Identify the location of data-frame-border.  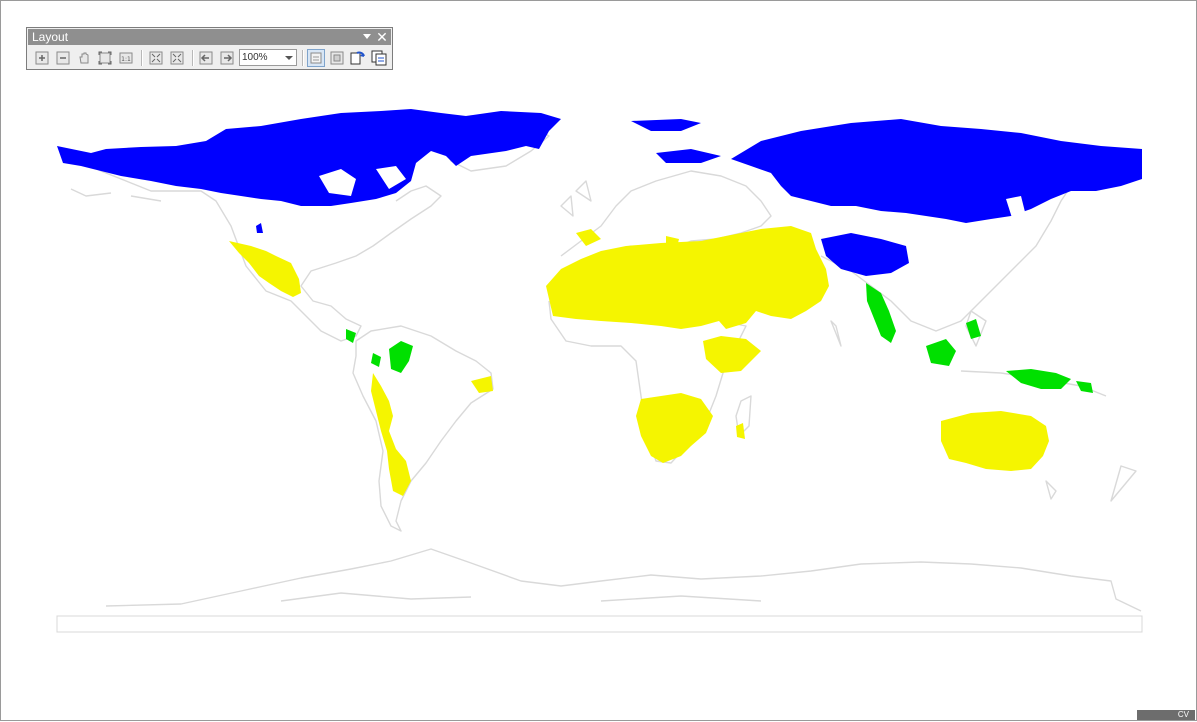
(599, 624).